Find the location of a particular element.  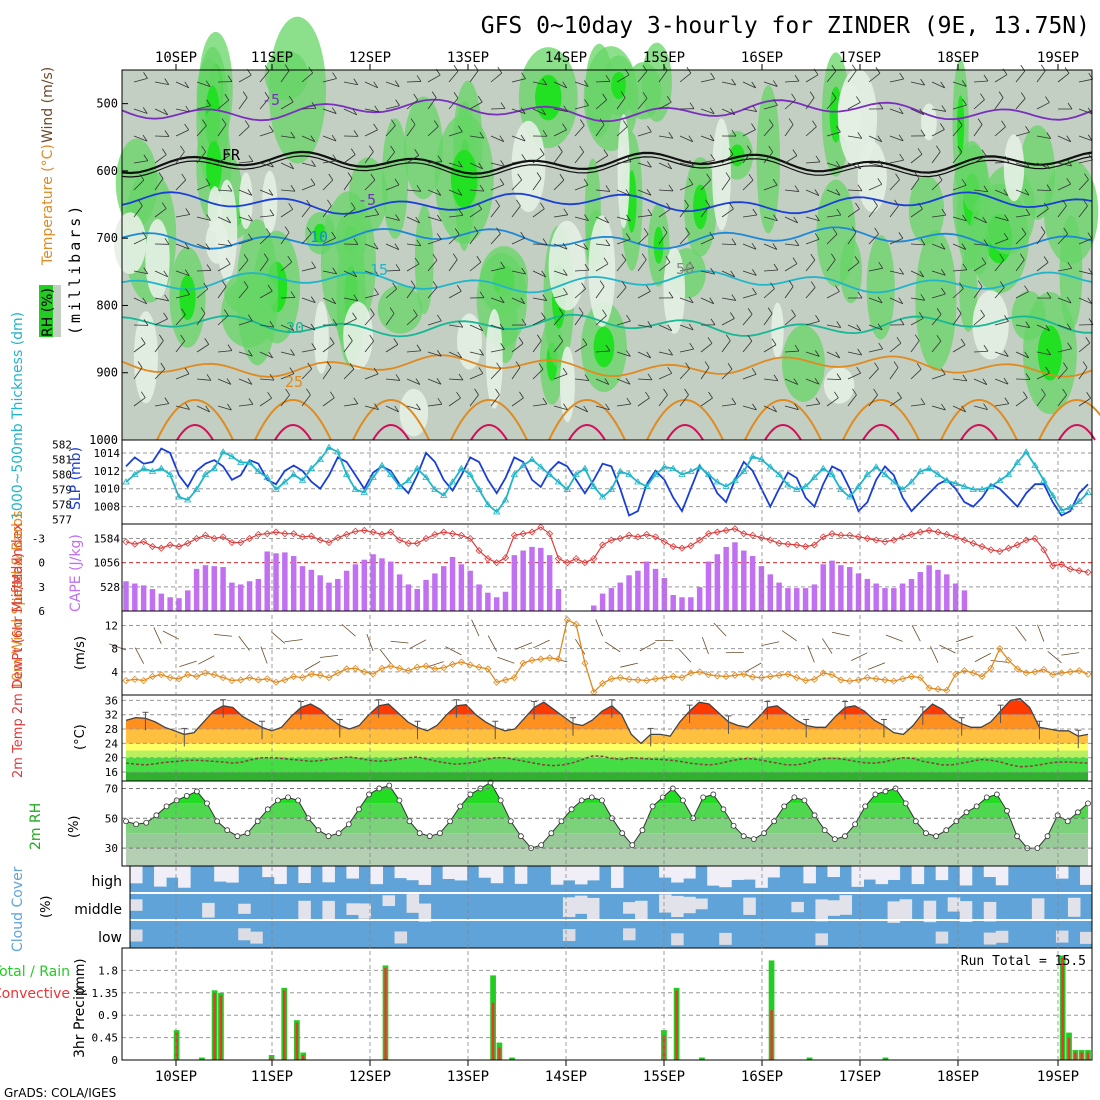

cloud-grid is located at coordinates (611, 906).